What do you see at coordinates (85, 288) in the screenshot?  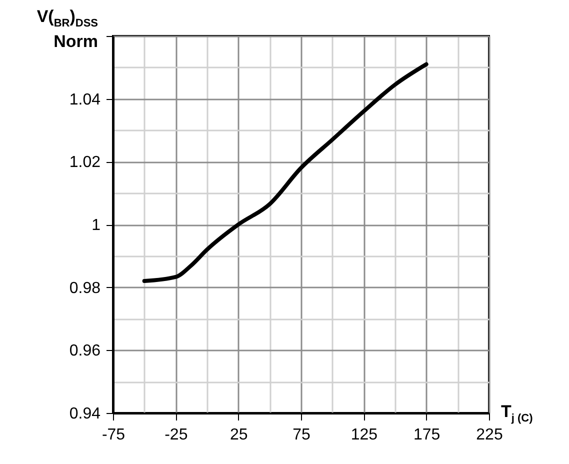 I see `y-tick-label: 0.98` at bounding box center [85, 288].